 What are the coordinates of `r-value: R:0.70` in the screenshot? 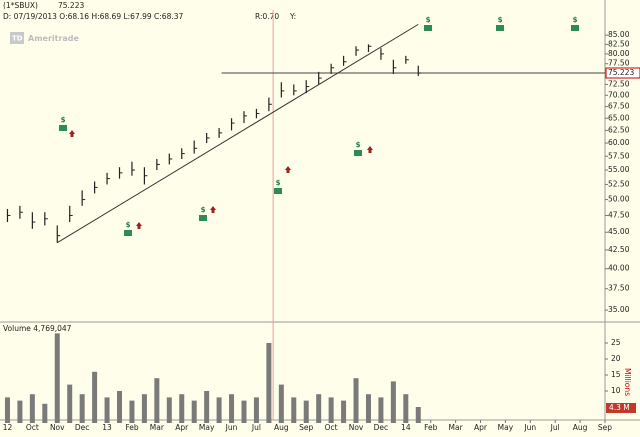 It's located at (267, 16).